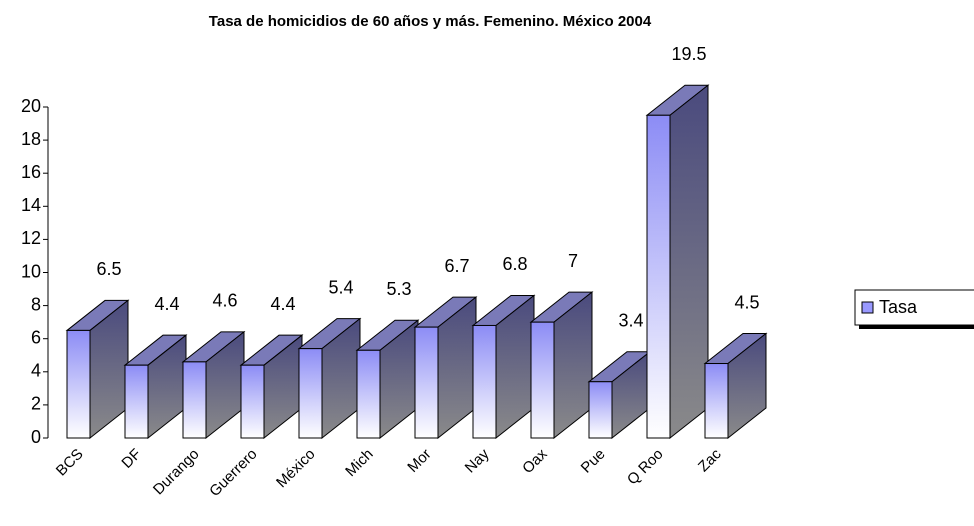  Describe the element at coordinates (688, 54) in the screenshot. I see `data-label: 19.5` at that location.